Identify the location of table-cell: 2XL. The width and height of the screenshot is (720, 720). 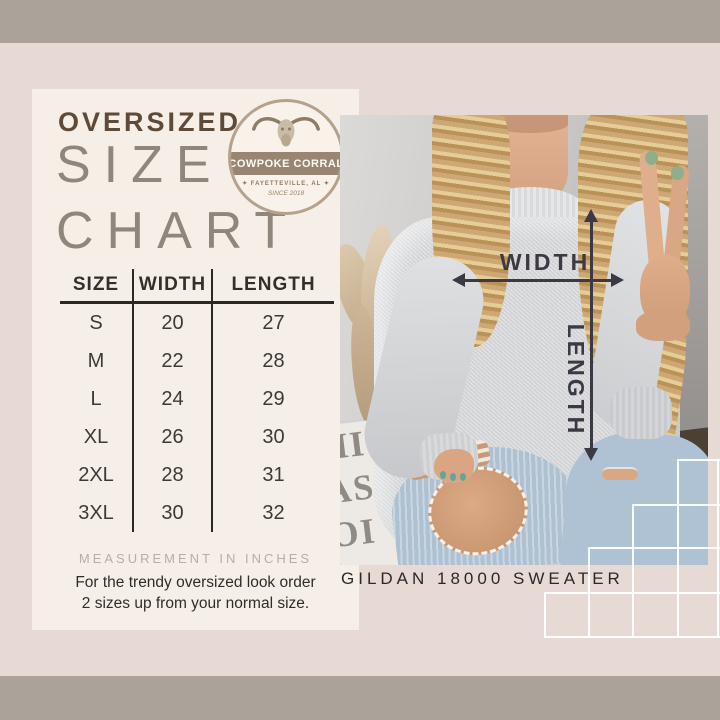
(96, 474).